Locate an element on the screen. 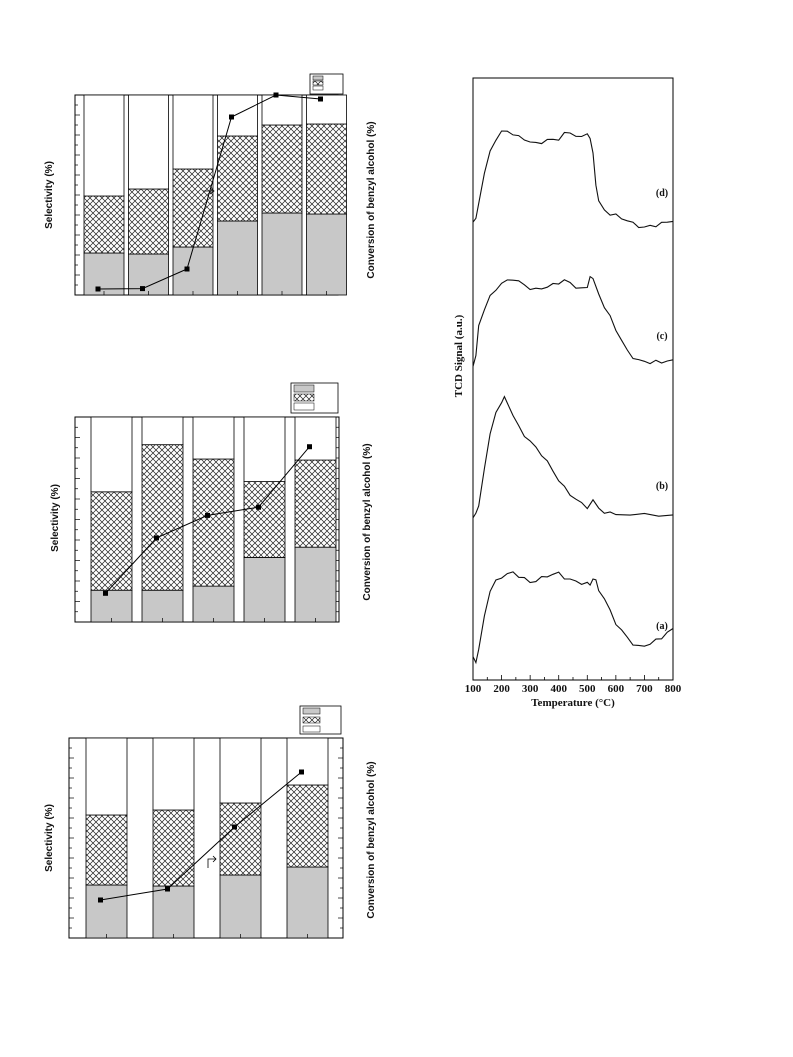  tpd-xlabel: Temperature (°C) is located at coordinates (573, 703).